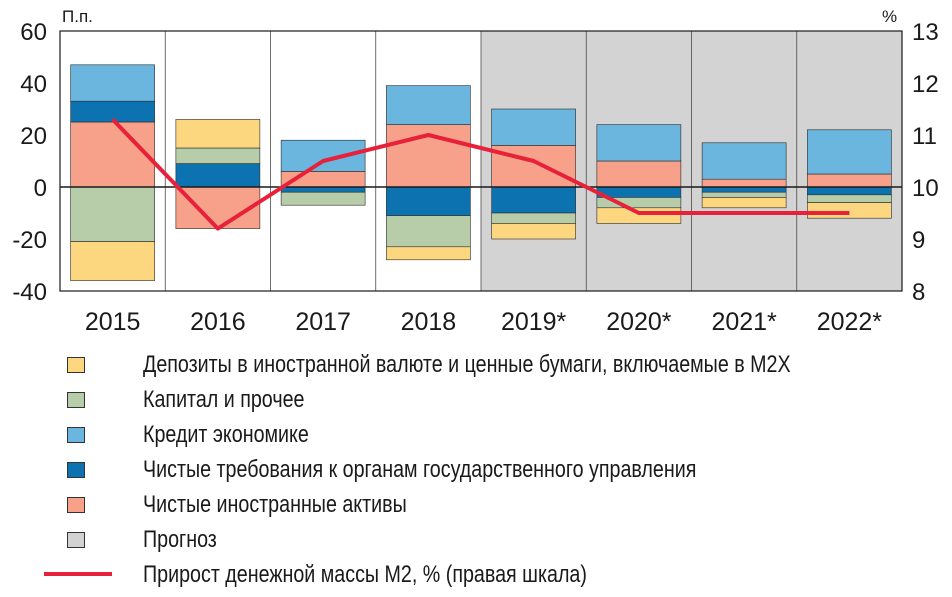 This screenshot has width=952, height=597. Describe the element at coordinates (33, 136) in the screenshot. I see `left-tick-label: 20` at that location.